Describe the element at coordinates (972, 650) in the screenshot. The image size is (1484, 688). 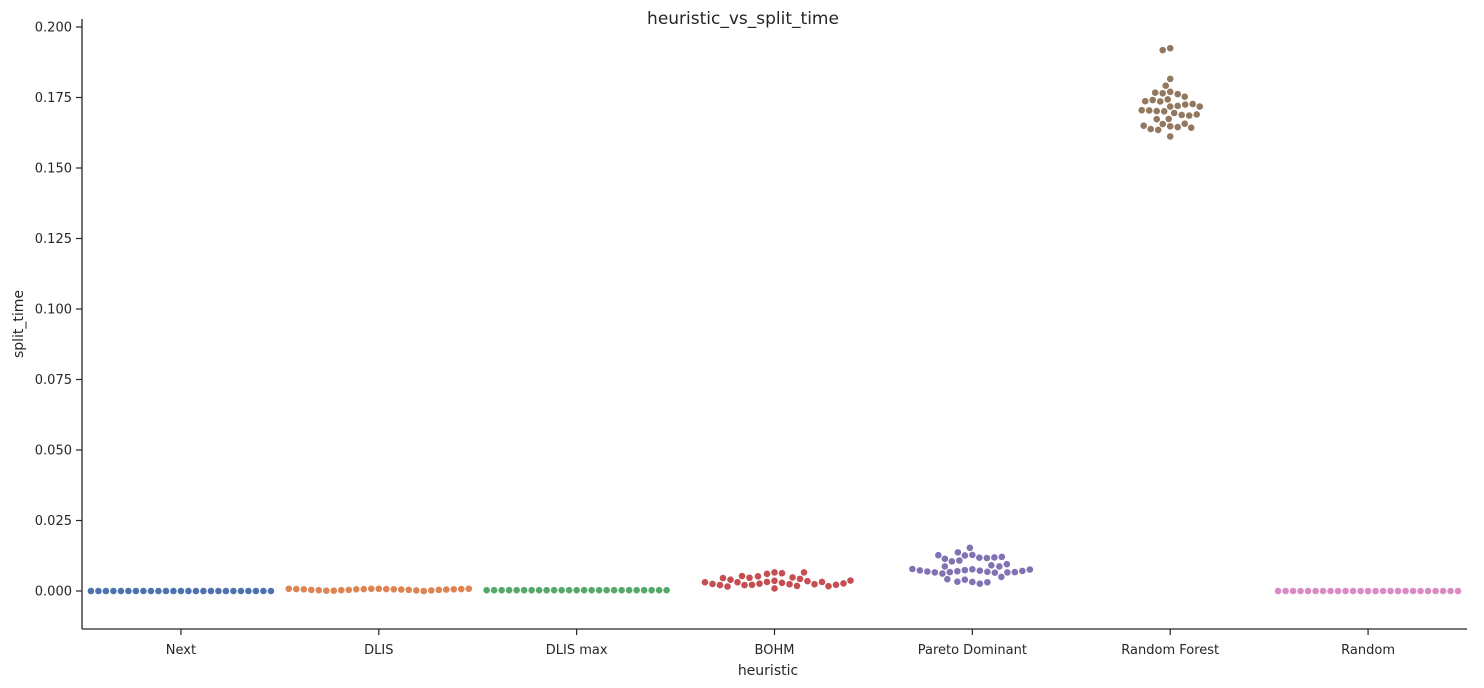
I see `x-tick-label: Pareto Dominant` at that location.